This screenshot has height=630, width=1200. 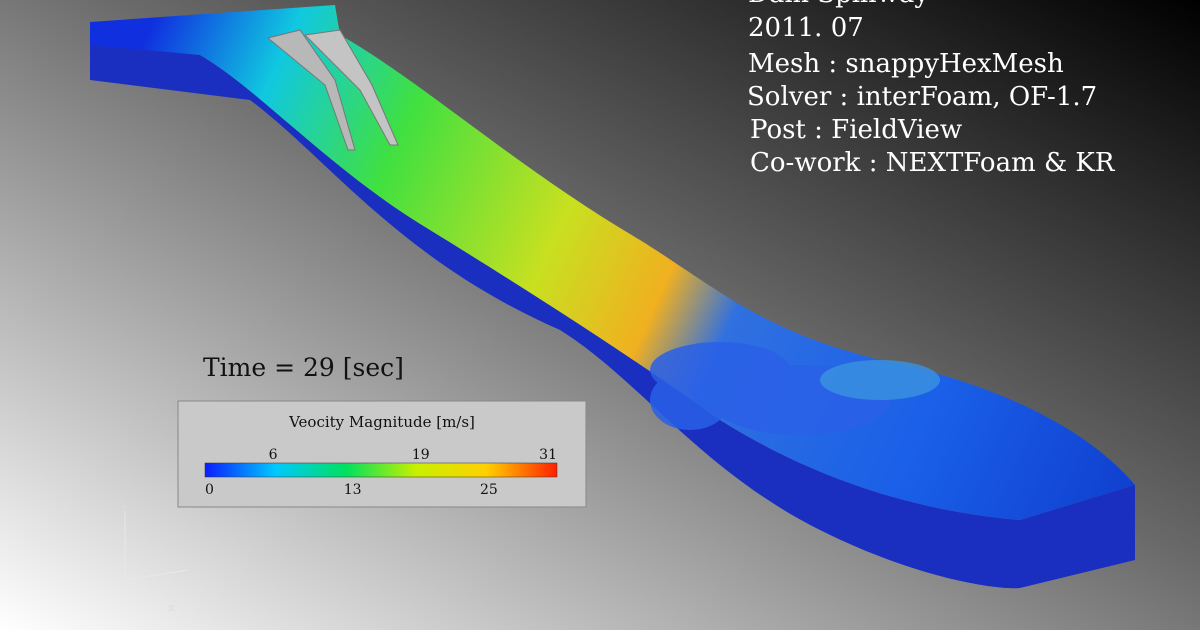 I want to click on legend-box, so click(x=382, y=454).